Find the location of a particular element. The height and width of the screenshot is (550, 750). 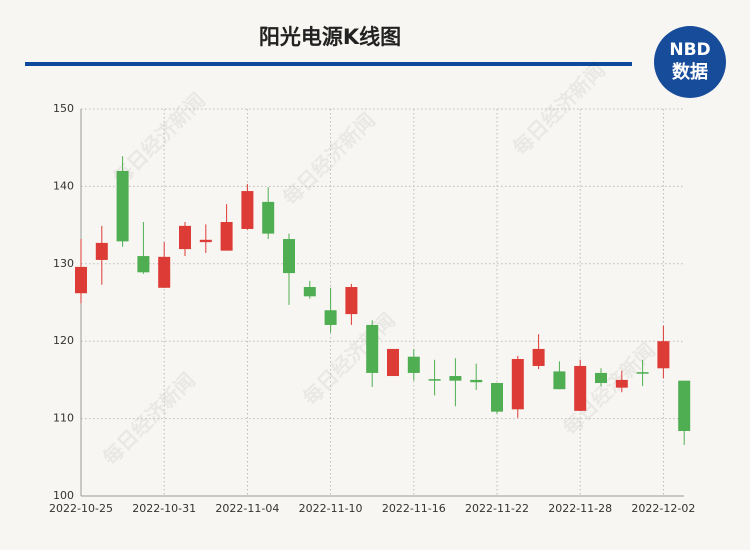

x-tick-label: 2022-11-04 is located at coordinates (247, 508).